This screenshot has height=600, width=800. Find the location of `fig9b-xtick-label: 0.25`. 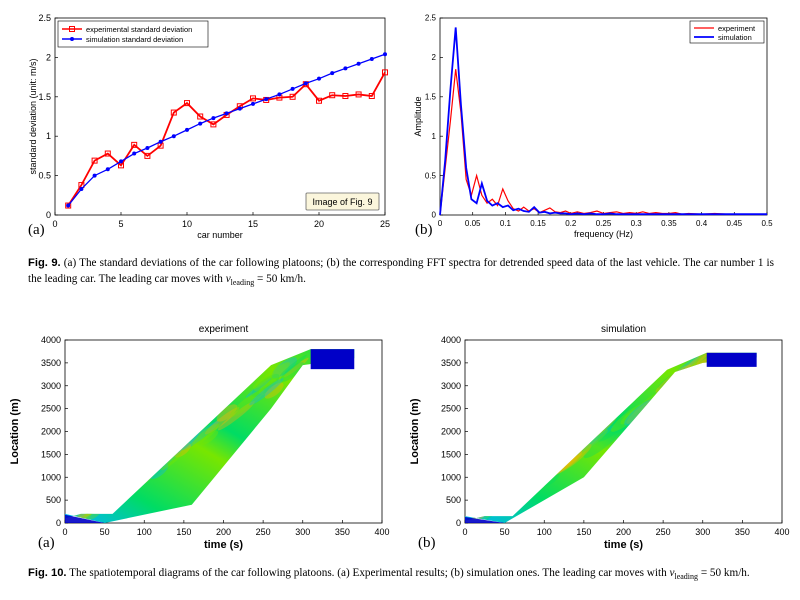

fig9b-xtick-label: 0.25 is located at coordinates (604, 223).